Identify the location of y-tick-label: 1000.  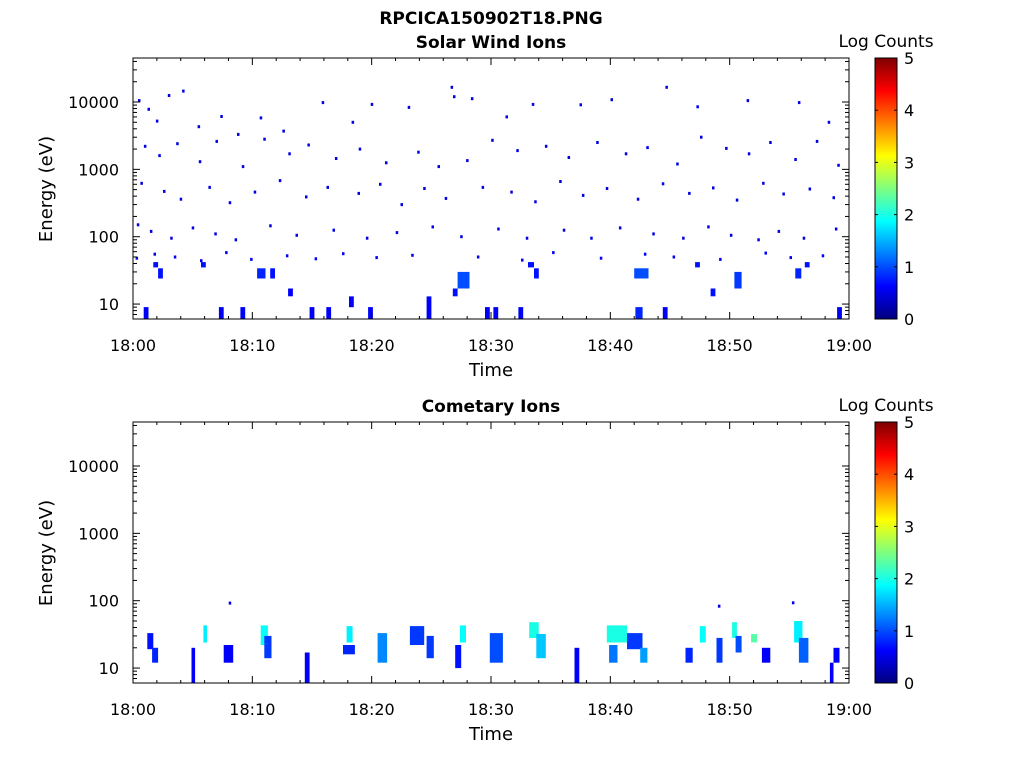
(98, 533).